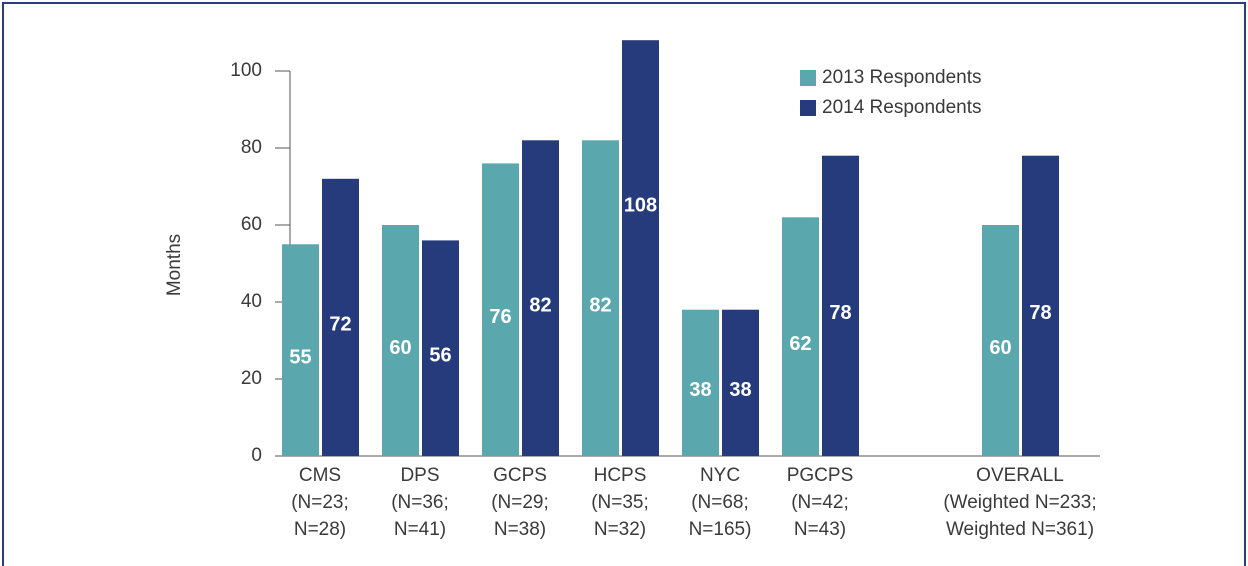 This screenshot has width=1248, height=566. What do you see at coordinates (902, 77) in the screenshot?
I see `legend-label: 2013 Respondents` at bounding box center [902, 77].